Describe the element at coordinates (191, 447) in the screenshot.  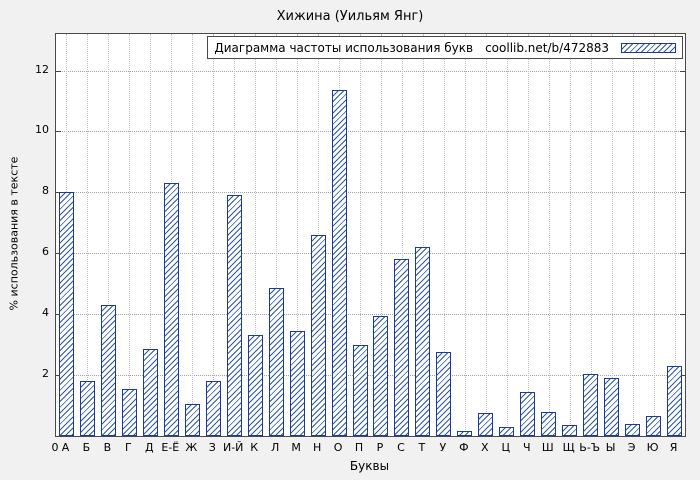
I see `x-tick-label: Ж` at that location.